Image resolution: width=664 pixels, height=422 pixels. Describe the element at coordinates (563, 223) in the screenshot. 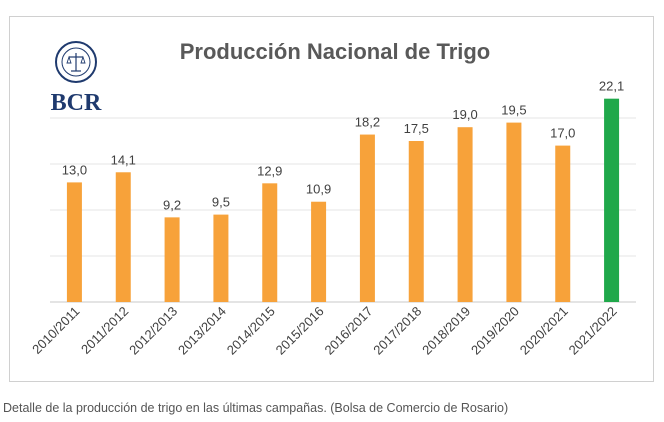

I see `bar-2020/2021` at that location.